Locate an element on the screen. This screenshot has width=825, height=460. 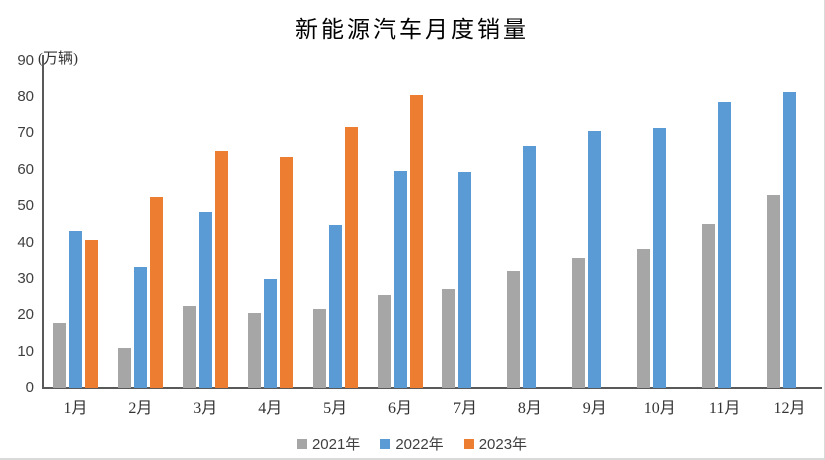
bar-2021年-8月 is located at coordinates (514, 329).